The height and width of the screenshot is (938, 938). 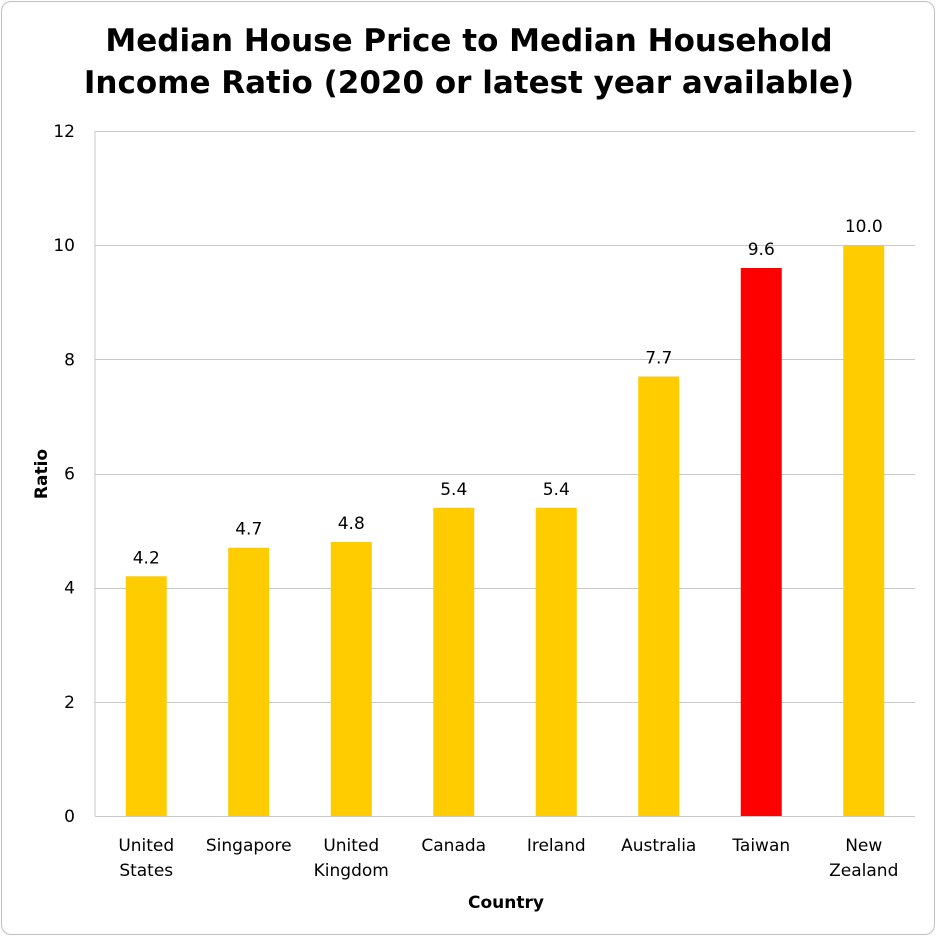 I want to click on y-axis-ticks: 0 2 4 6 8 10 12, so click(x=64, y=474).